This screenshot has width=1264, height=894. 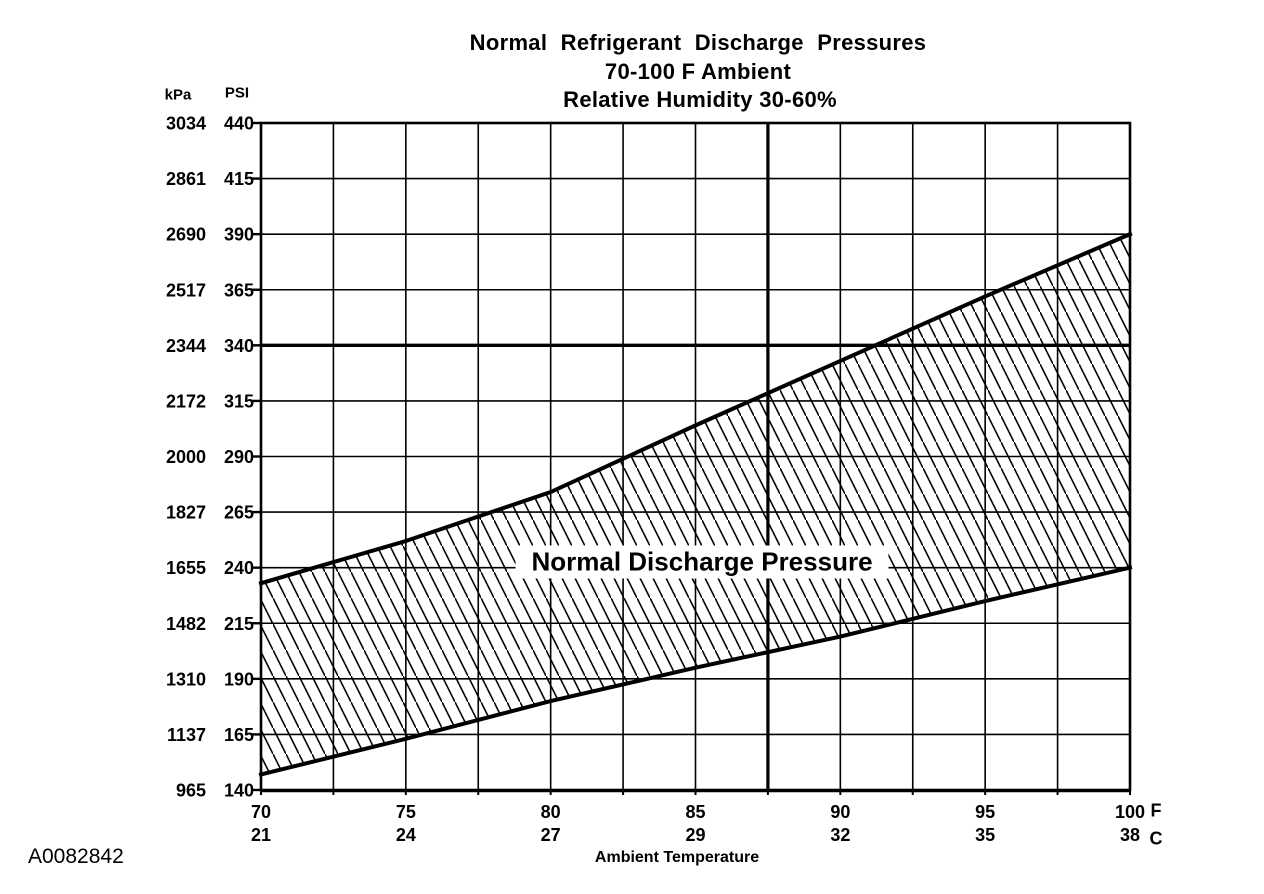 What do you see at coordinates (186, 568) in the screenshot?
I see `y-tick-label-kpa: 1655` at bounding box center [186, 568].